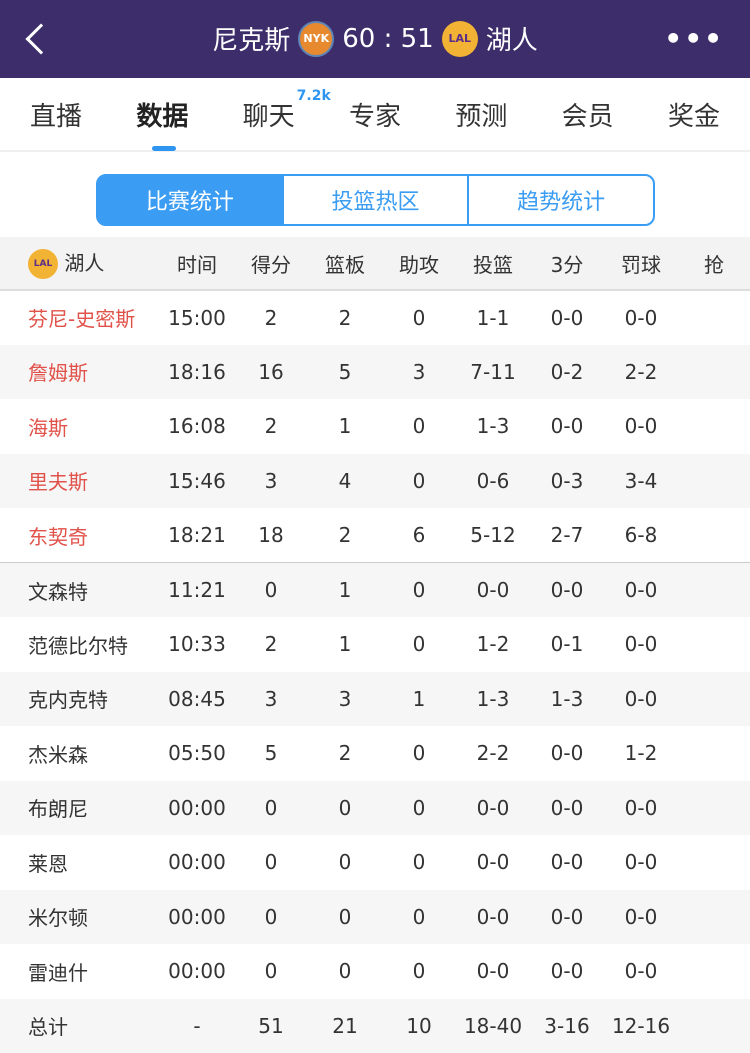  Describe the element at coordinates (197, 481) in the screenshot. I see `stat-cell: 15:46` at that location.